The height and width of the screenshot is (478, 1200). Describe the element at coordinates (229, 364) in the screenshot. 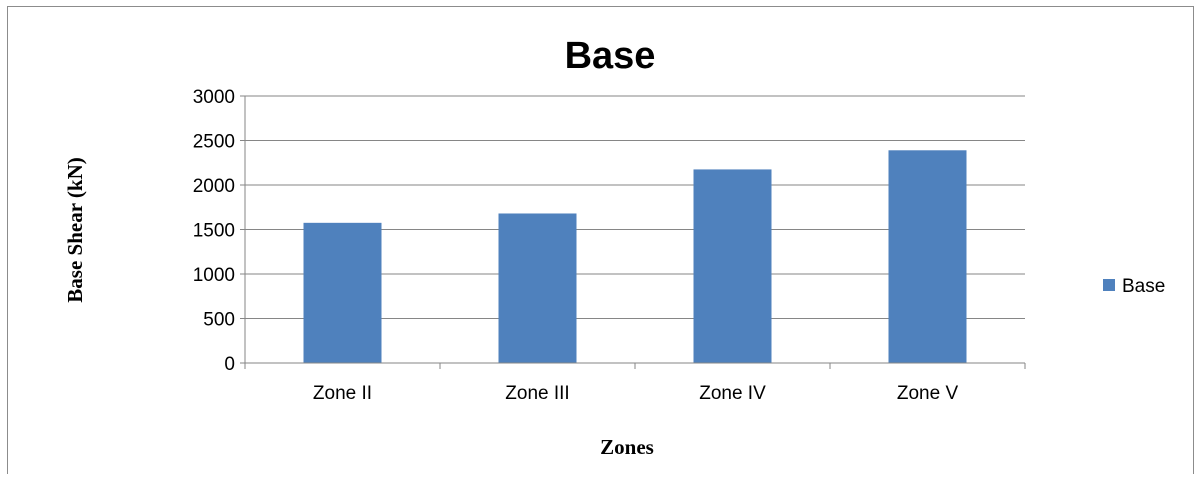

I see `y-tick-label: 0` at that location.